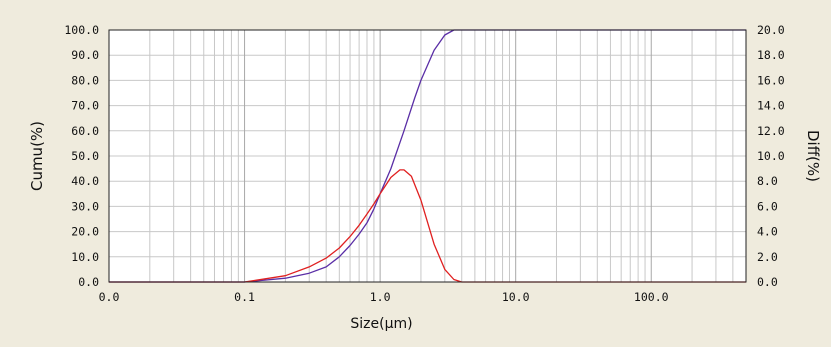 This screenshot has height=347, width=831. What do you see at coordinates (771, 80) in the screenshot?
I see `y-right-tick-label: 16.0` at bounding box center [771, 80].